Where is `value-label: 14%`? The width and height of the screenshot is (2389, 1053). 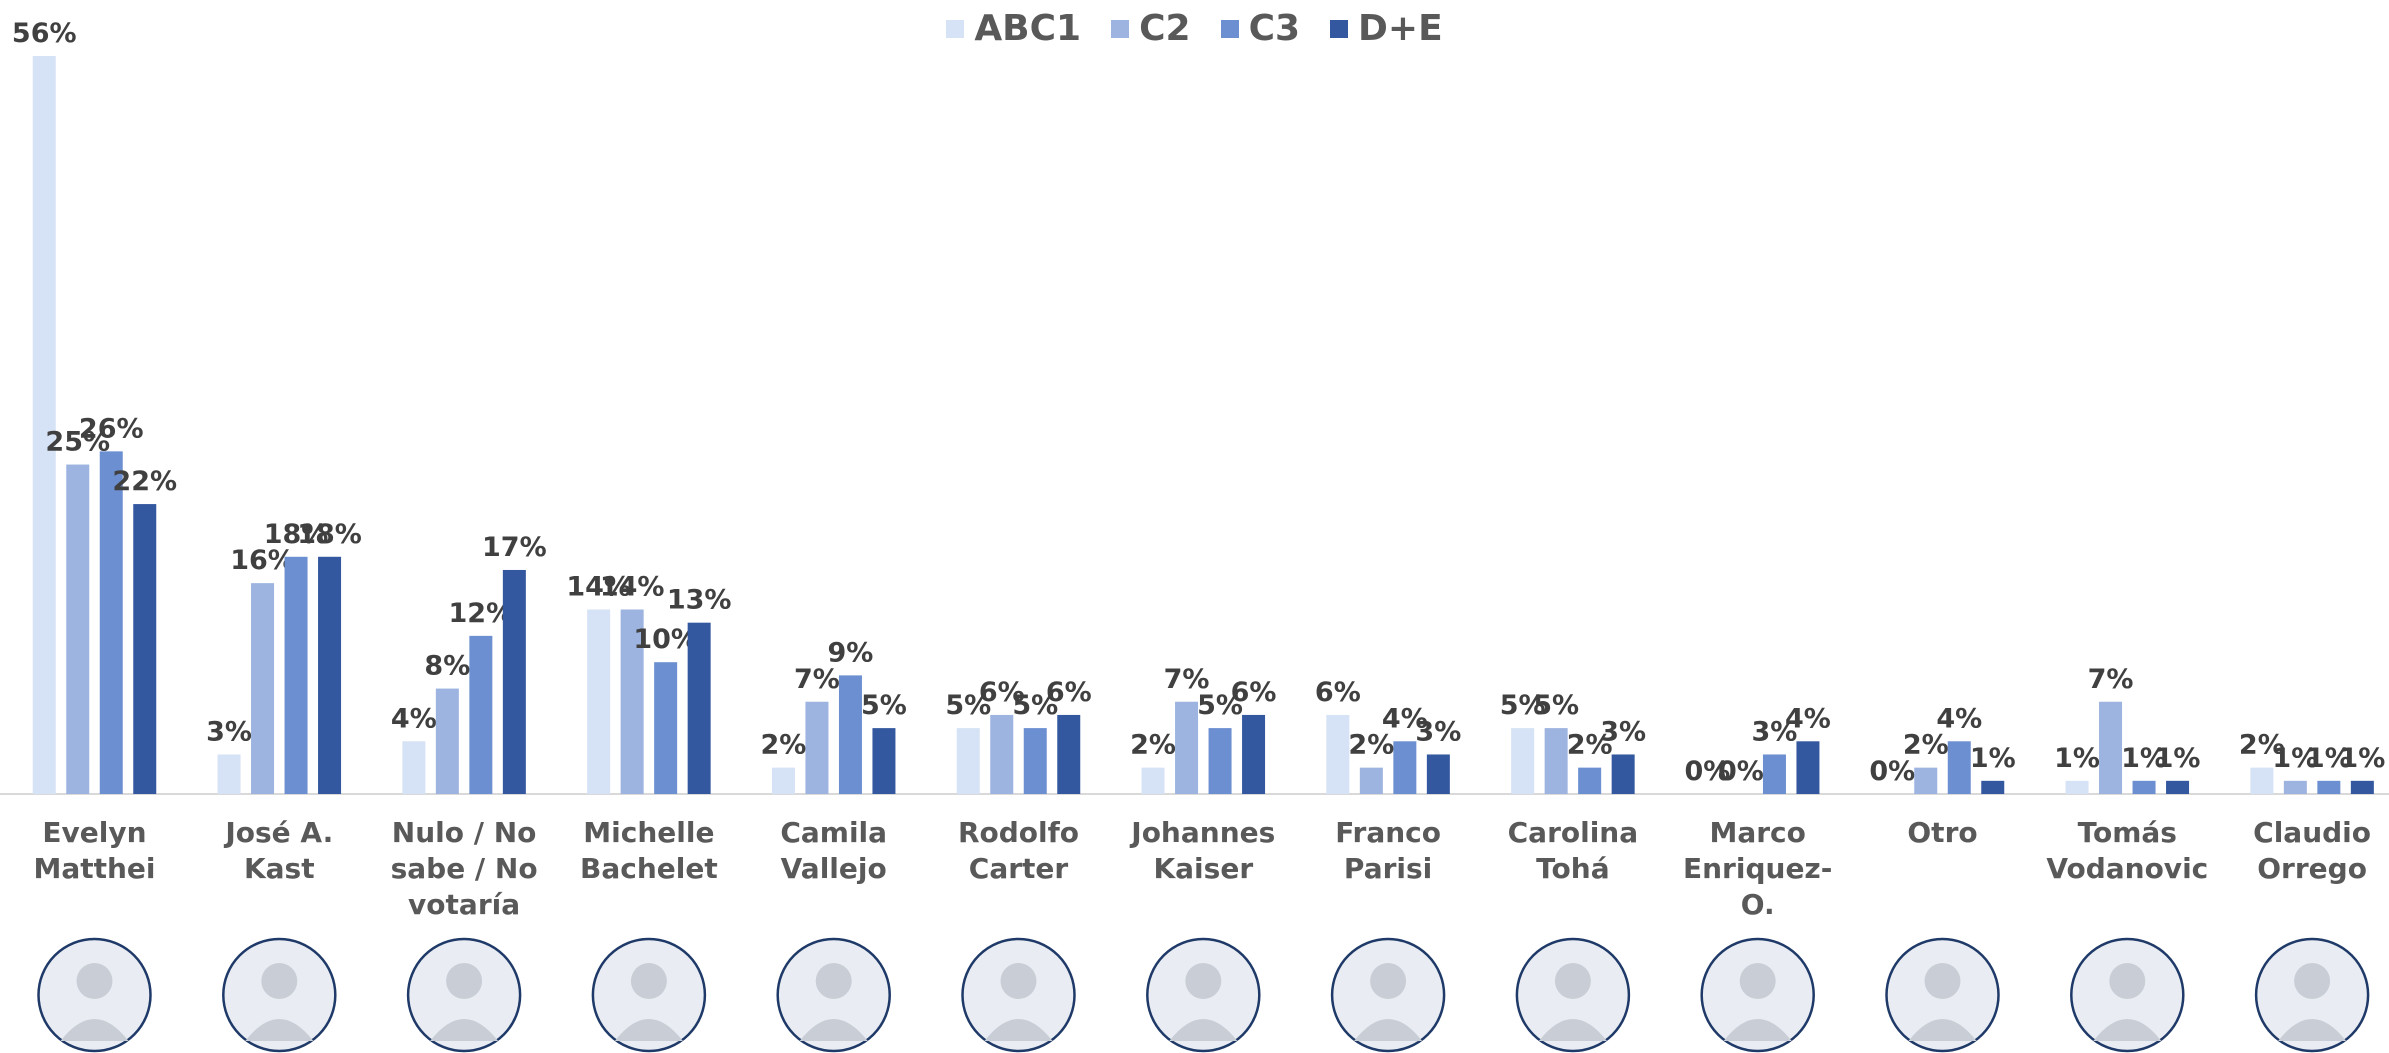
value-label: 14% is located at coordinates (632, 587).